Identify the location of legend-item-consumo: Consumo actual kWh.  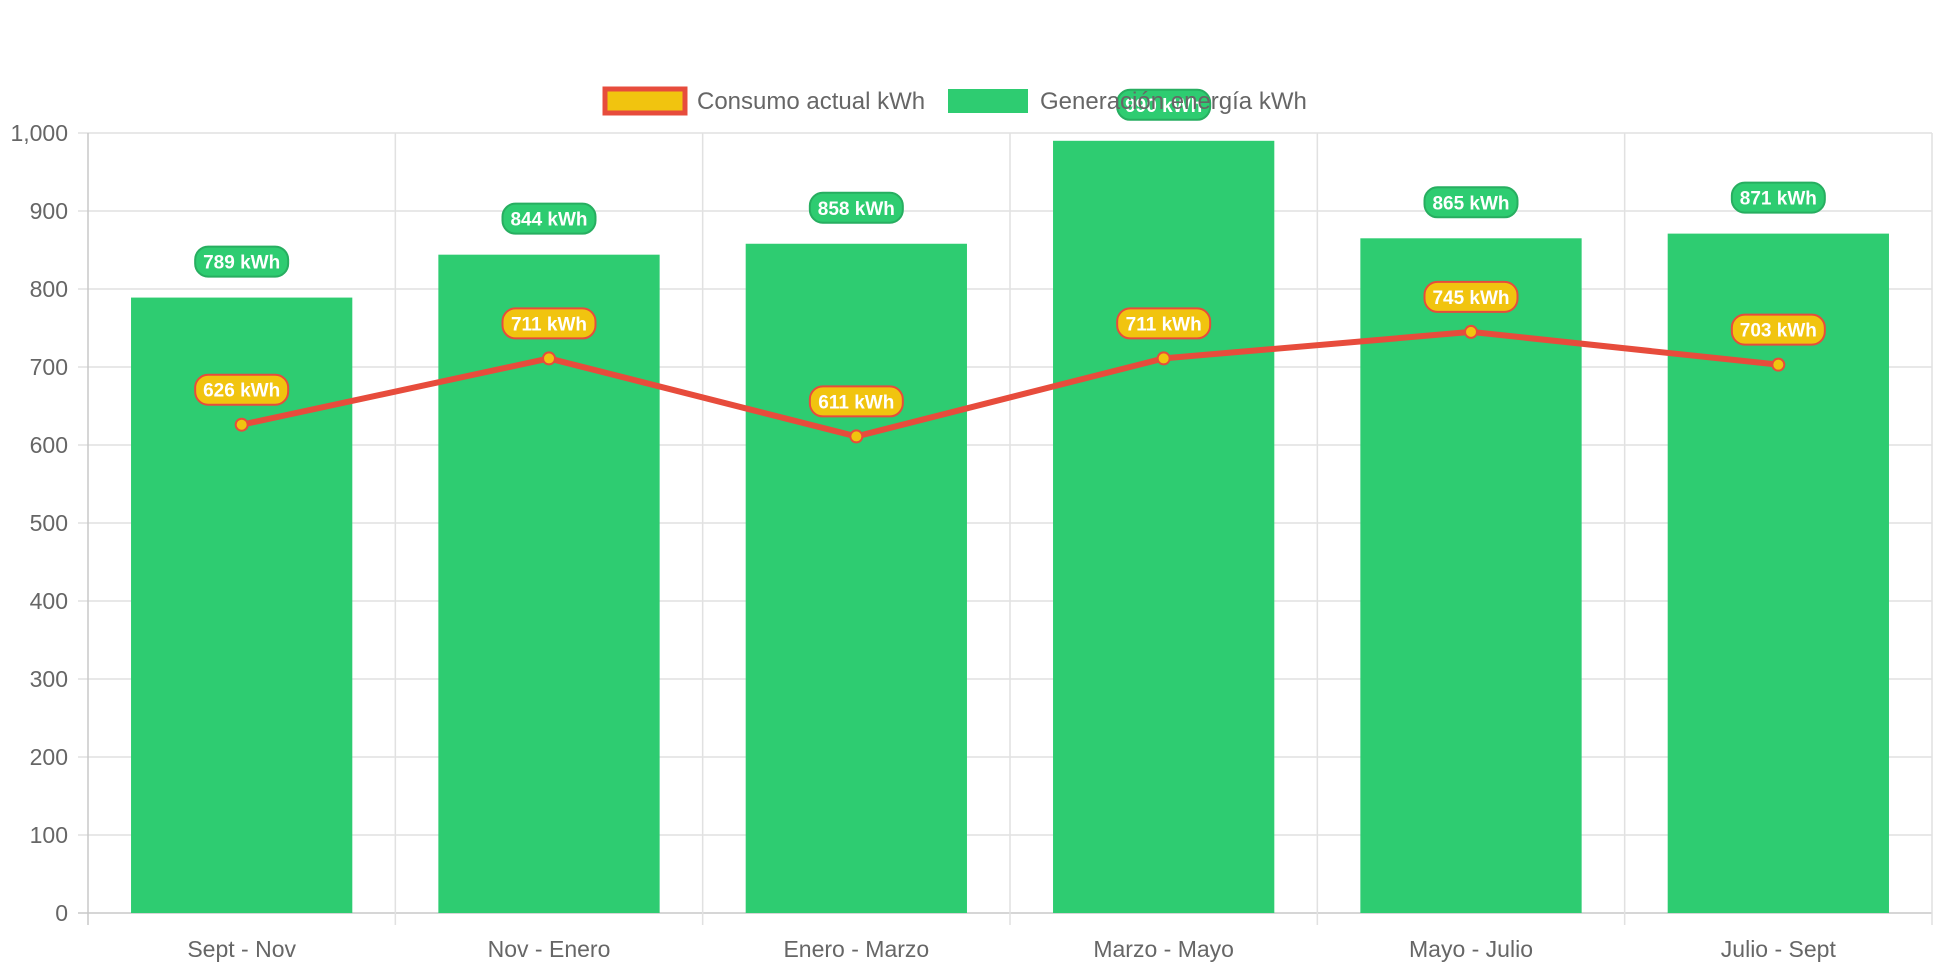
(763, 101).